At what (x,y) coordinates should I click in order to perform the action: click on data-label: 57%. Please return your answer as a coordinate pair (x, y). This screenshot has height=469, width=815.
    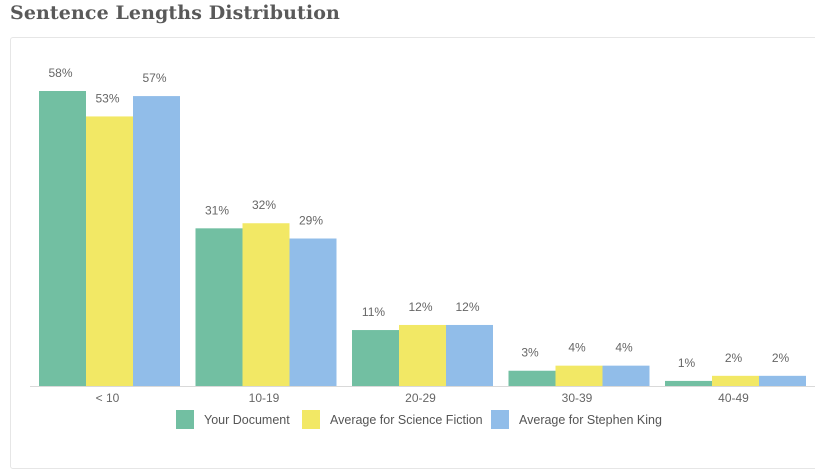
    Looking at the image, I should click on (154, 78).